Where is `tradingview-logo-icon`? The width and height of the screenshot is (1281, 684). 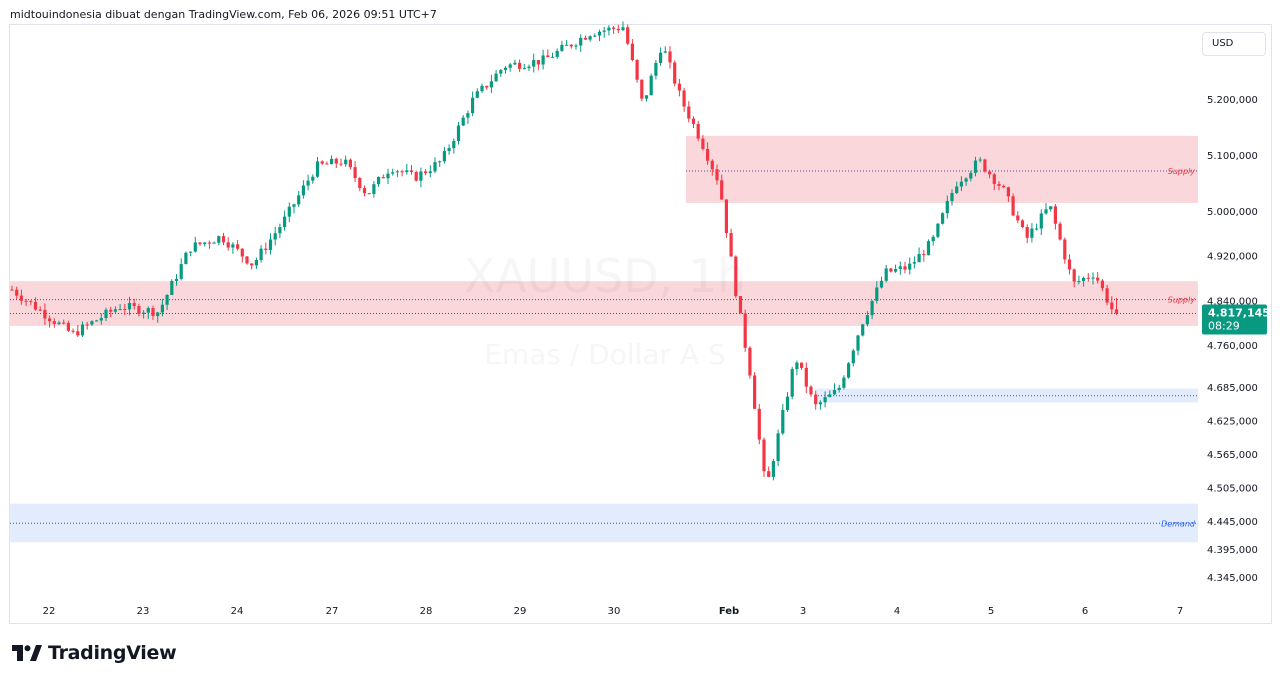
tradingview-logo-icon is located at coordinates (27, 653).